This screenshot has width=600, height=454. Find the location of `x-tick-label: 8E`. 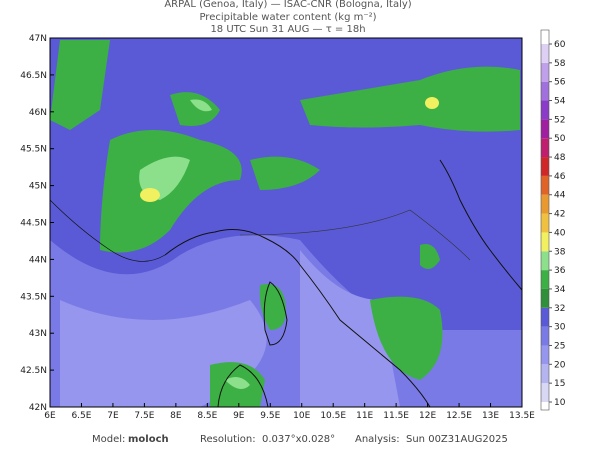

x-tick-label: 8E is located at coordinates (176, 416).